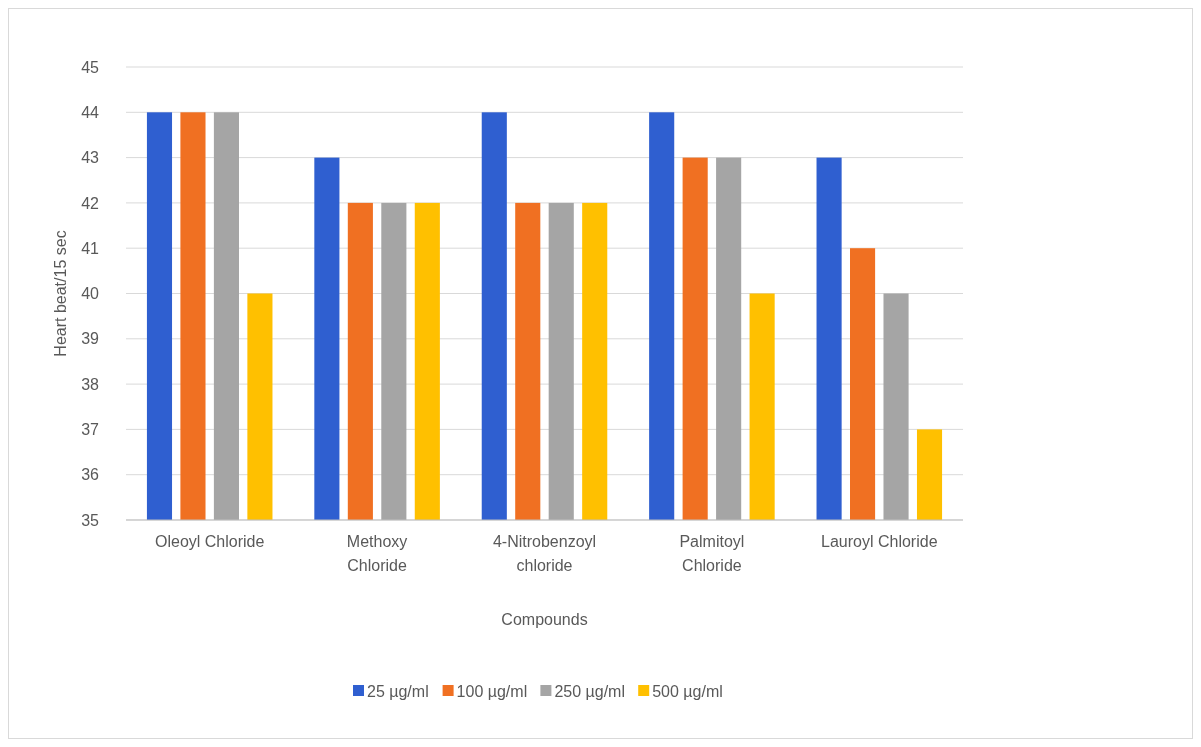 This screenshot has width=1201, height=747. I want to click on y-tick-label: 40, so click(90, 294).